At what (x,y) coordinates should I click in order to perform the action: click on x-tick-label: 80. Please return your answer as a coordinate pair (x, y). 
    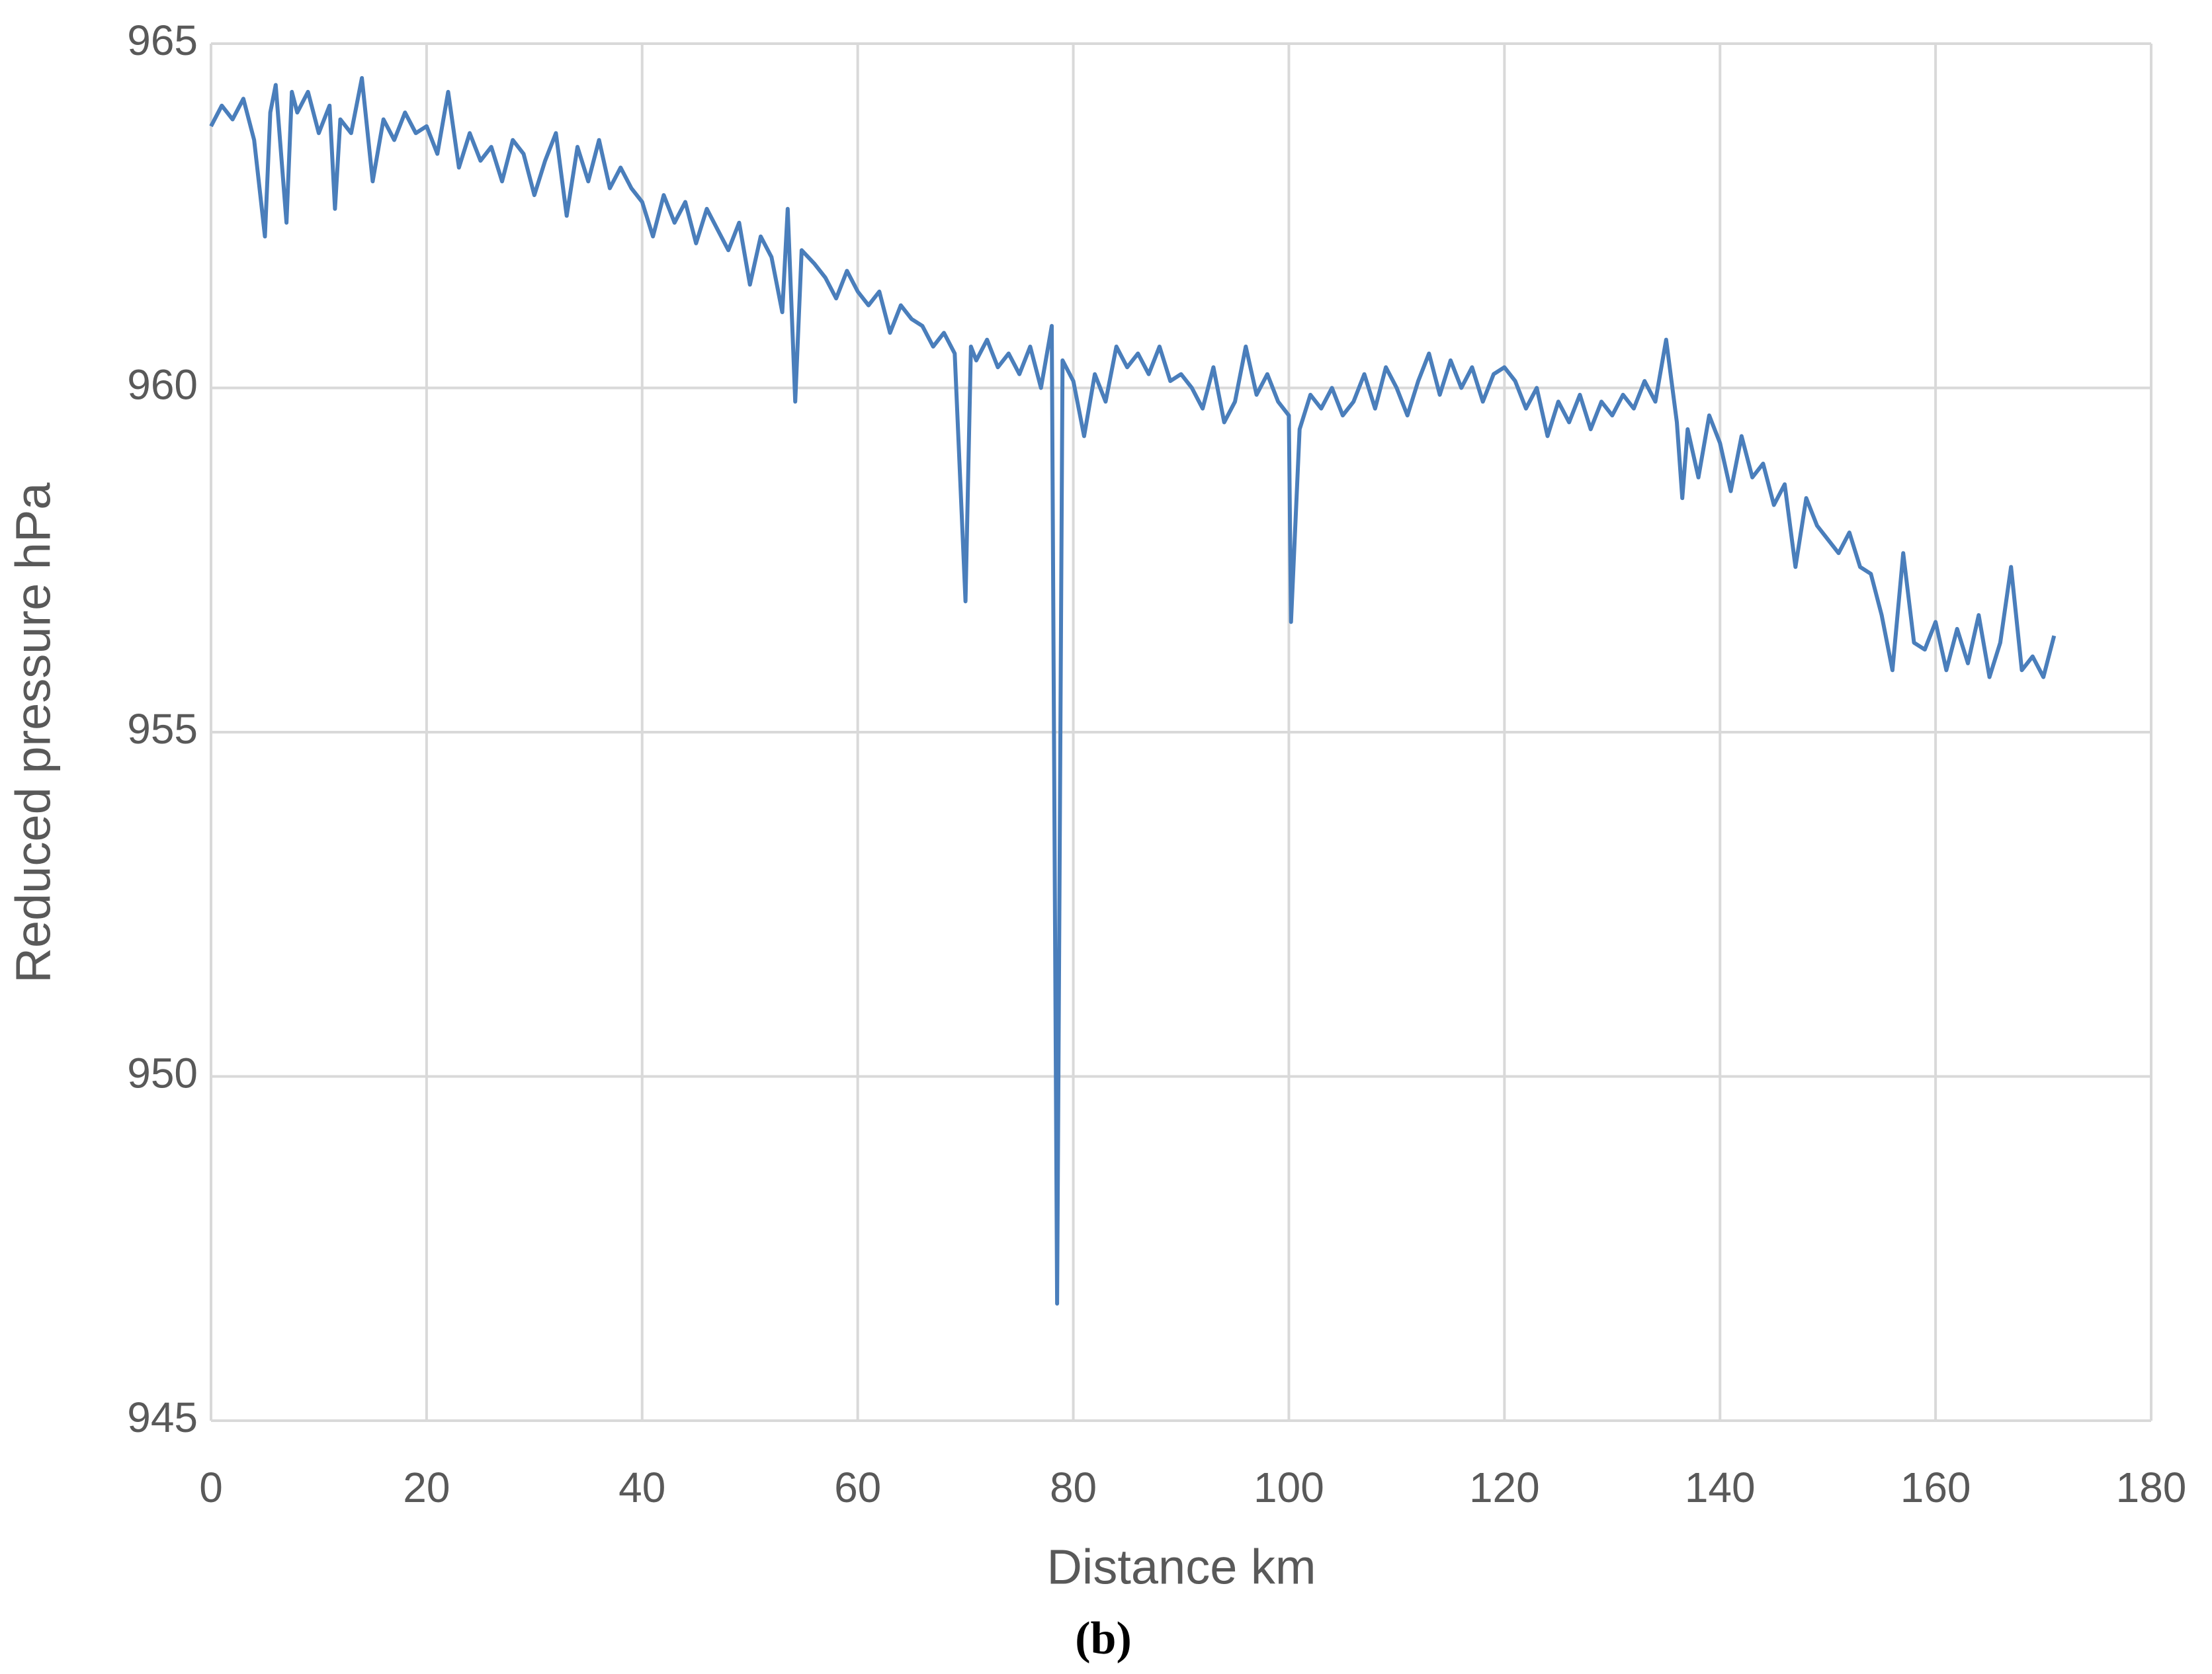
    Looking at the image, I should click on (1073, 1487).